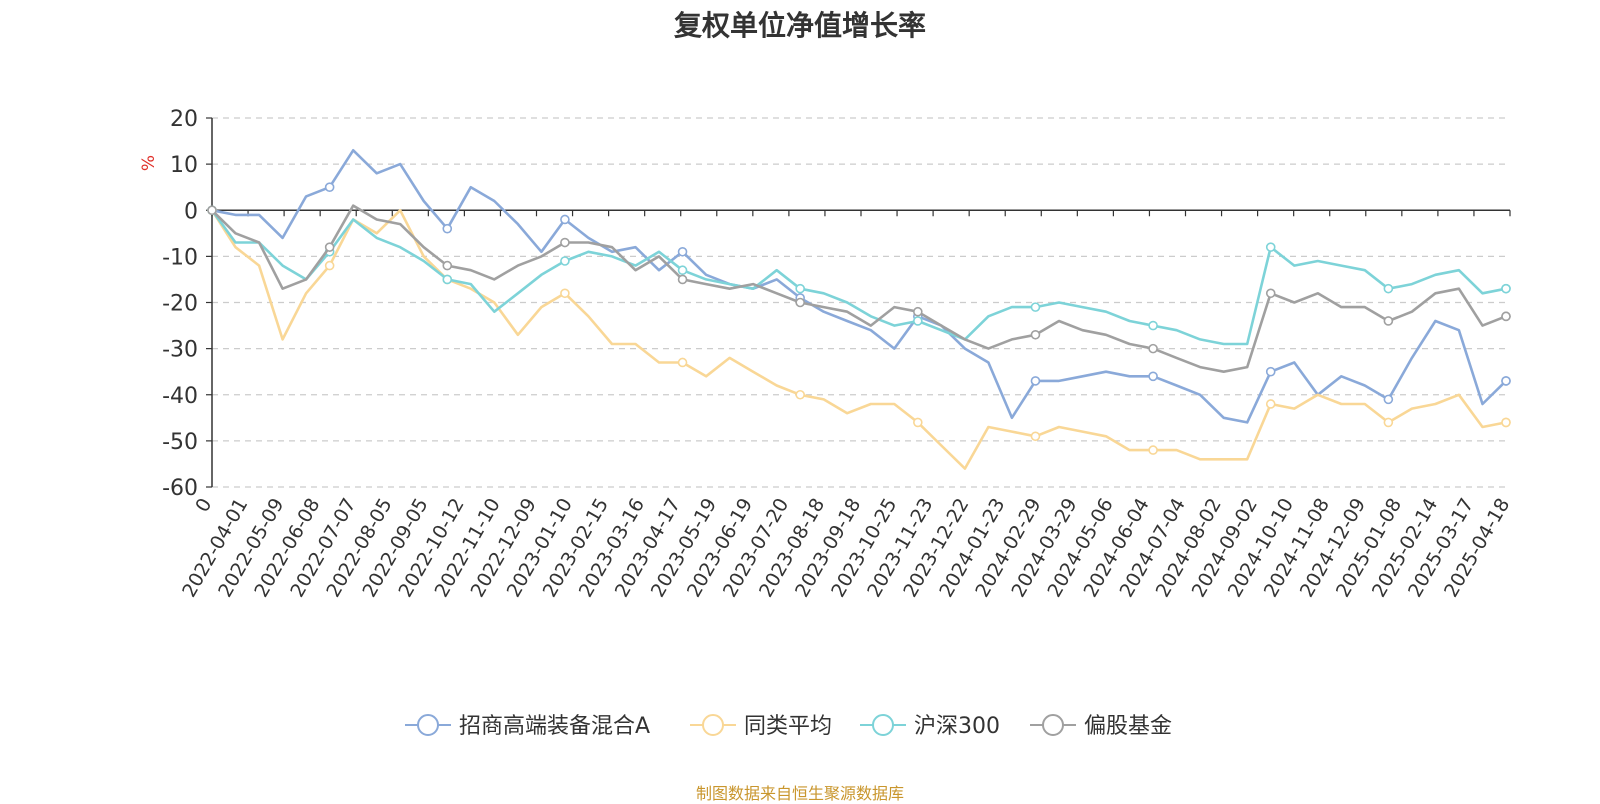  I want to click on y-tick-label: -10, so click(180, 257).